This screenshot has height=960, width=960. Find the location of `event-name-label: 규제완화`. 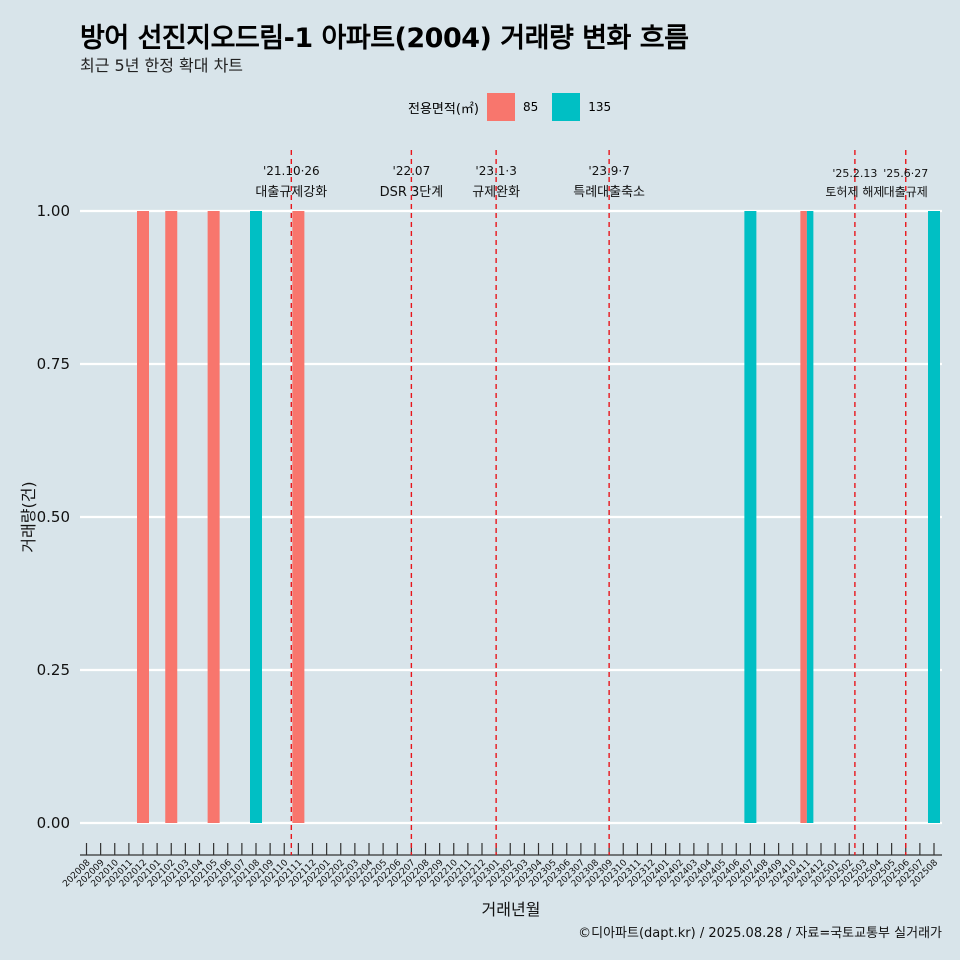

event-name-label: 규제완화 is located at coordinates (496, 192).